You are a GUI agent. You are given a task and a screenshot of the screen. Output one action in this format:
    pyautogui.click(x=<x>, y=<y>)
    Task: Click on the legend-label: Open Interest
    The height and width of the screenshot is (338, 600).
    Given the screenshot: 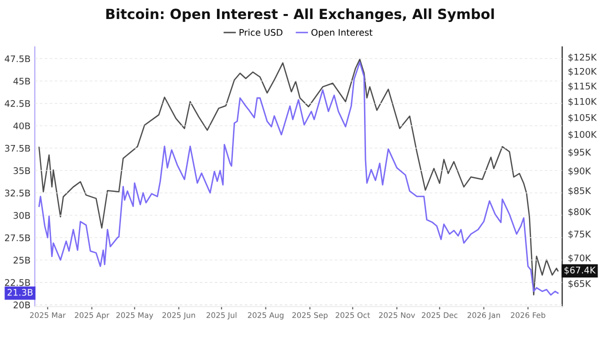 What is the action you would take?
    pyautogui.click(x=341, y=33)
    